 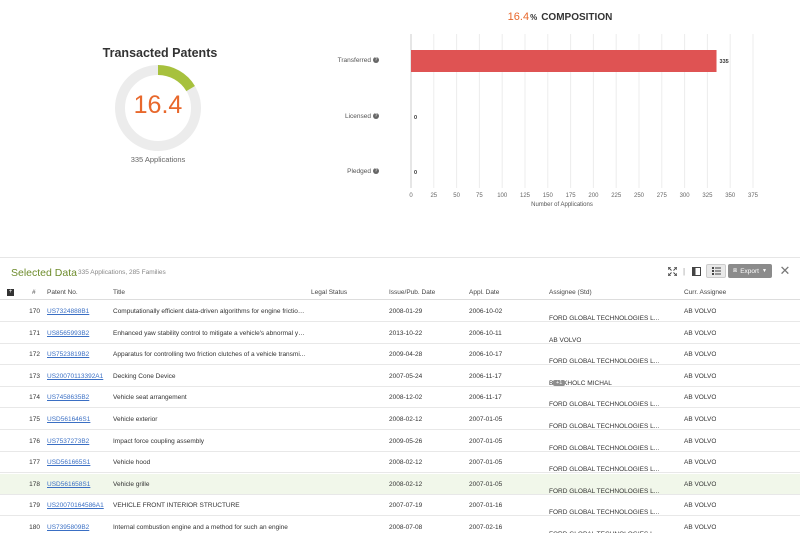 I want to click on patent-link: USD561646S1, so click(x=69, y=419).